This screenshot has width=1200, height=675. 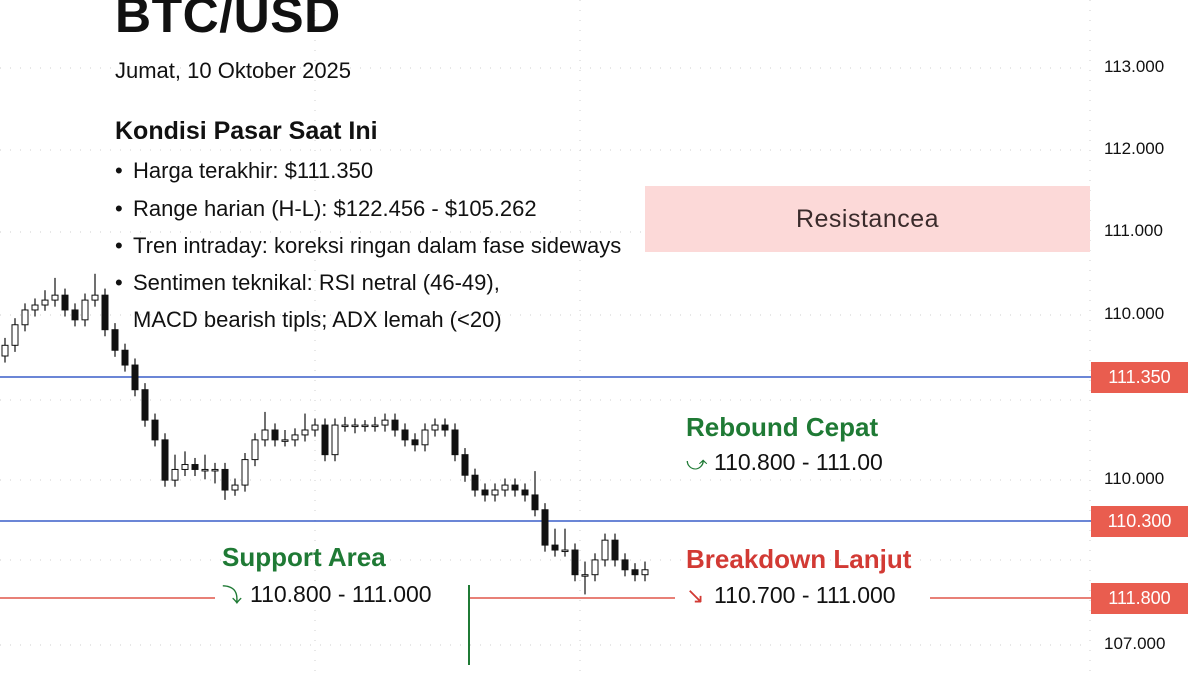 I want to click on bullet-continuation: MACD bearish tipls; ADX lemah (<20), so click(x=317, y=319).